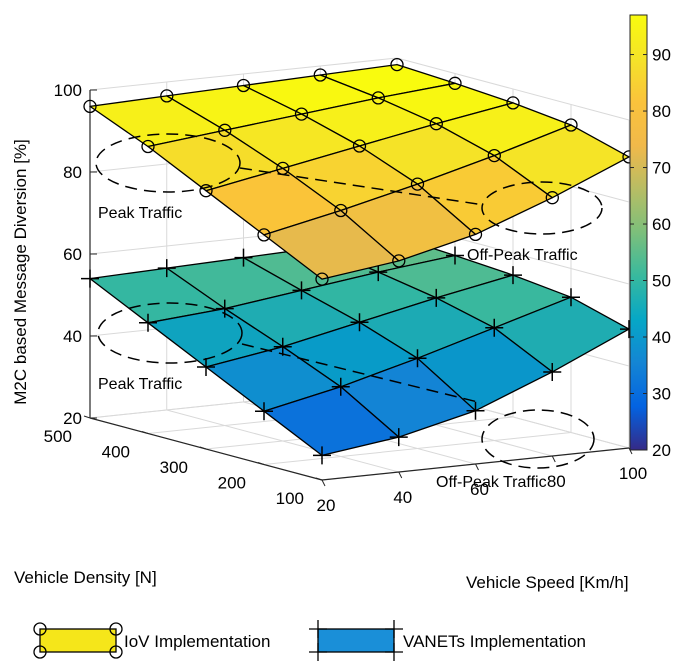  What do you see at coordinates (661, 224) in the screenshot?
I see `colorbar-tick-label: 60` at bounding box center [661, 224].